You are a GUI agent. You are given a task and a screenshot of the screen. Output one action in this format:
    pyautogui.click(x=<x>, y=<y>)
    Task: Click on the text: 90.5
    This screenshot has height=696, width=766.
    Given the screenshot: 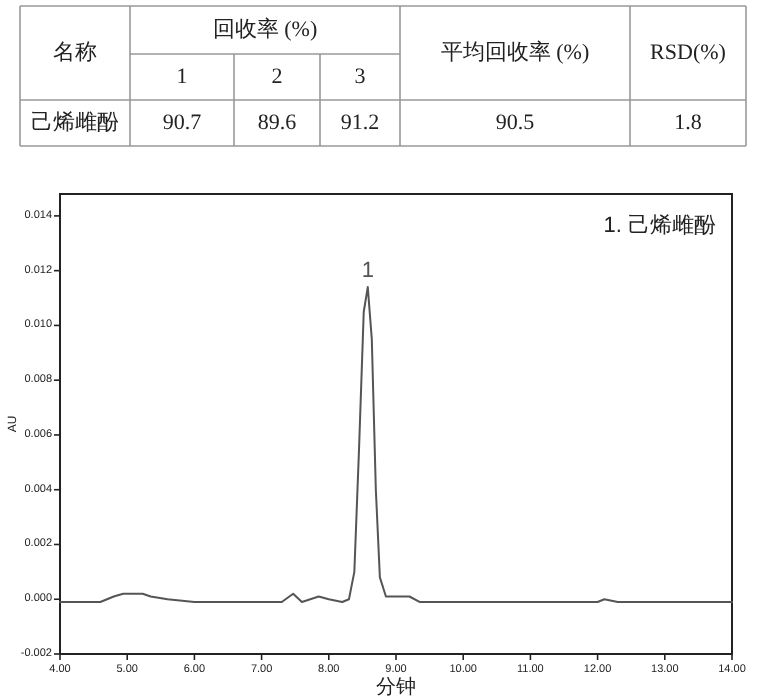 What is the action you would take?
    pyautogui.click(x=515, y=123)
    